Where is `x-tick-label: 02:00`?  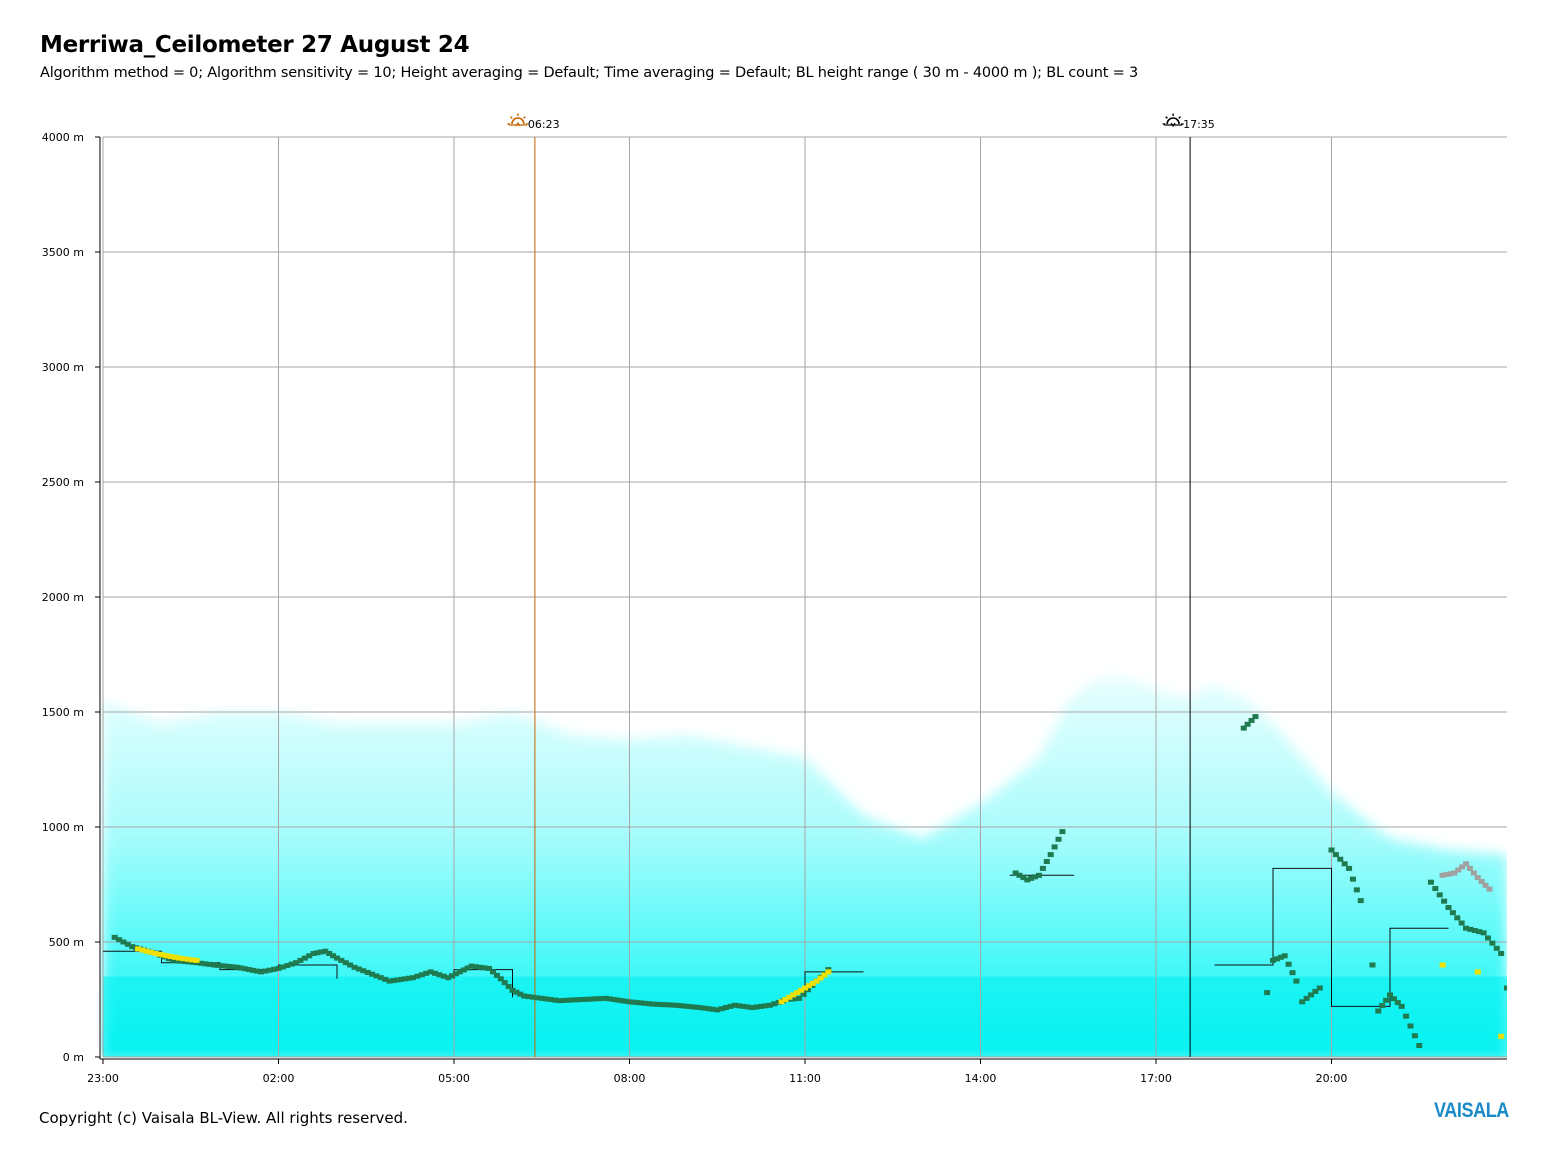
x-tick-label: 02:00 is located at coordinates (279, 1078).